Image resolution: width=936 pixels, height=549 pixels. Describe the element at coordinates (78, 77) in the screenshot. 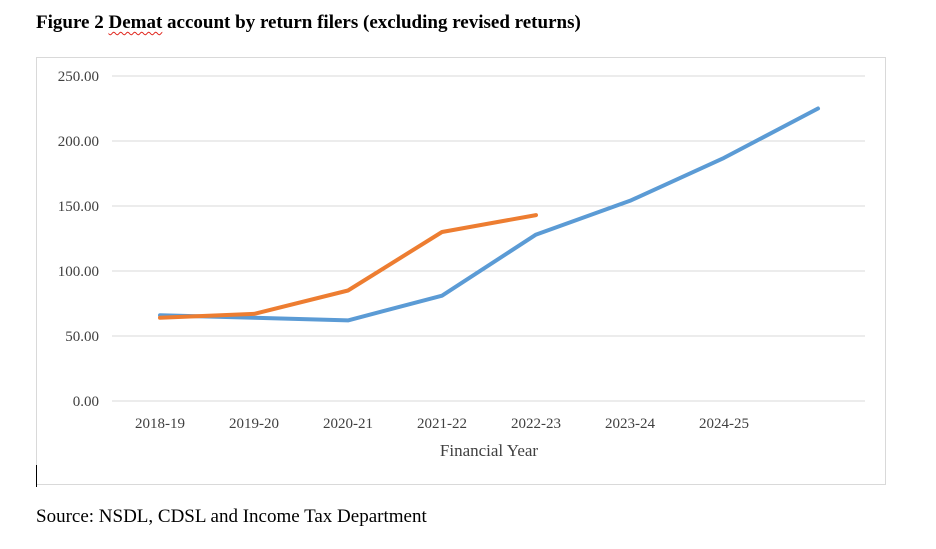

I see `y-tick-label-5: 250.00` at that location.